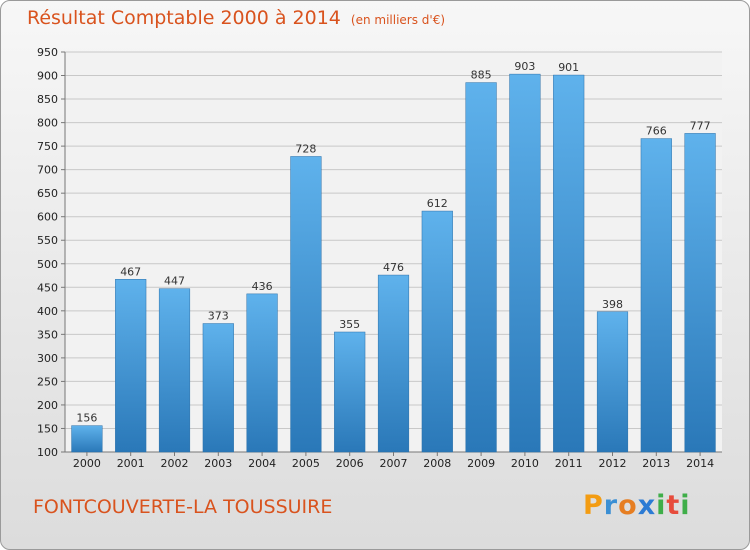  I want to click on bar-value-label: 398, so click(612, 304).